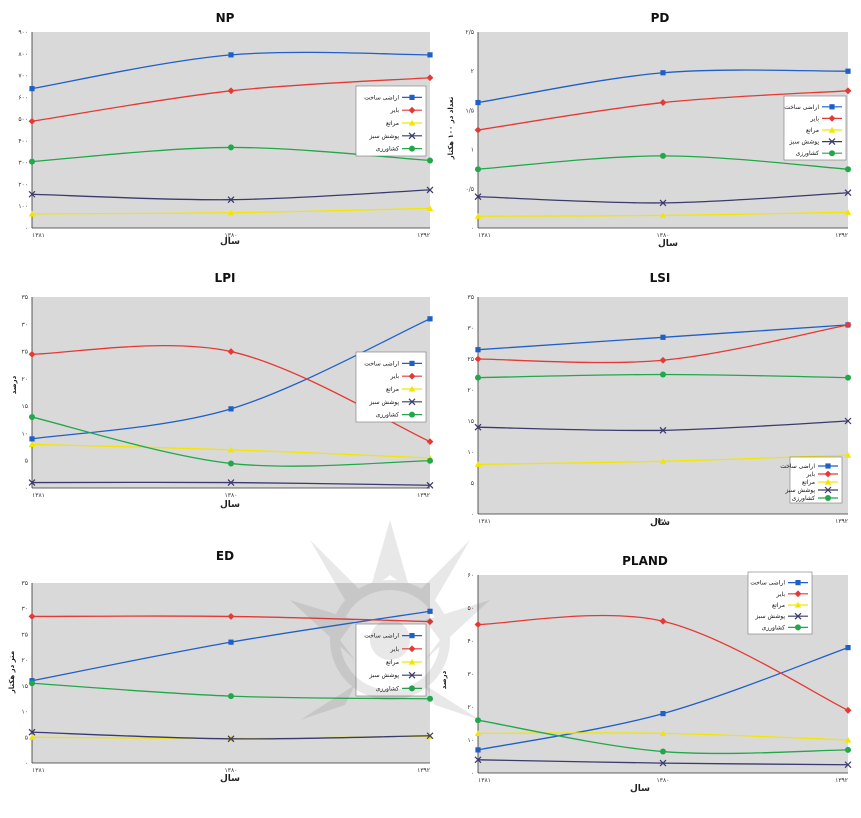 Image resolution: width=861 pixels, height=818 pixels. I want to click on series-pasture, so click(663, 459).